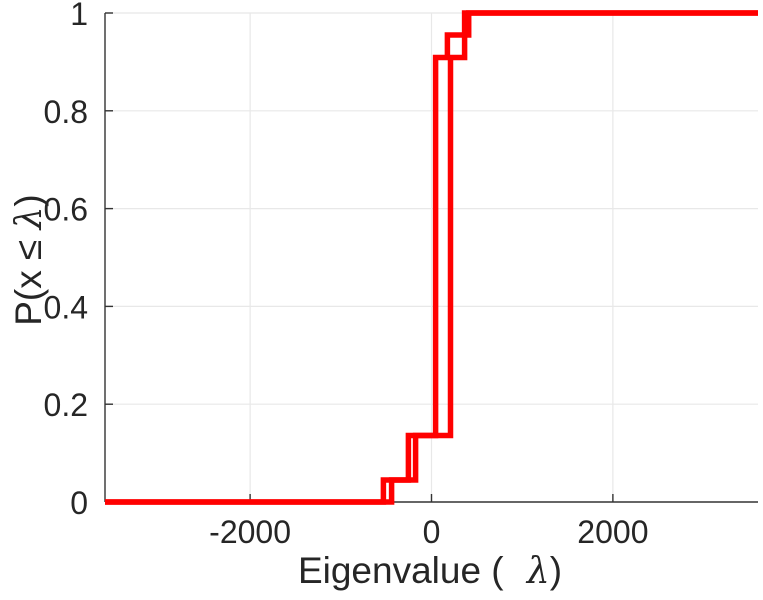 This screenshot has height=600, width=763. Describe the element at coordinates (612, 532) in the screenshot. I see `x-tick-label: 2000` at that location.